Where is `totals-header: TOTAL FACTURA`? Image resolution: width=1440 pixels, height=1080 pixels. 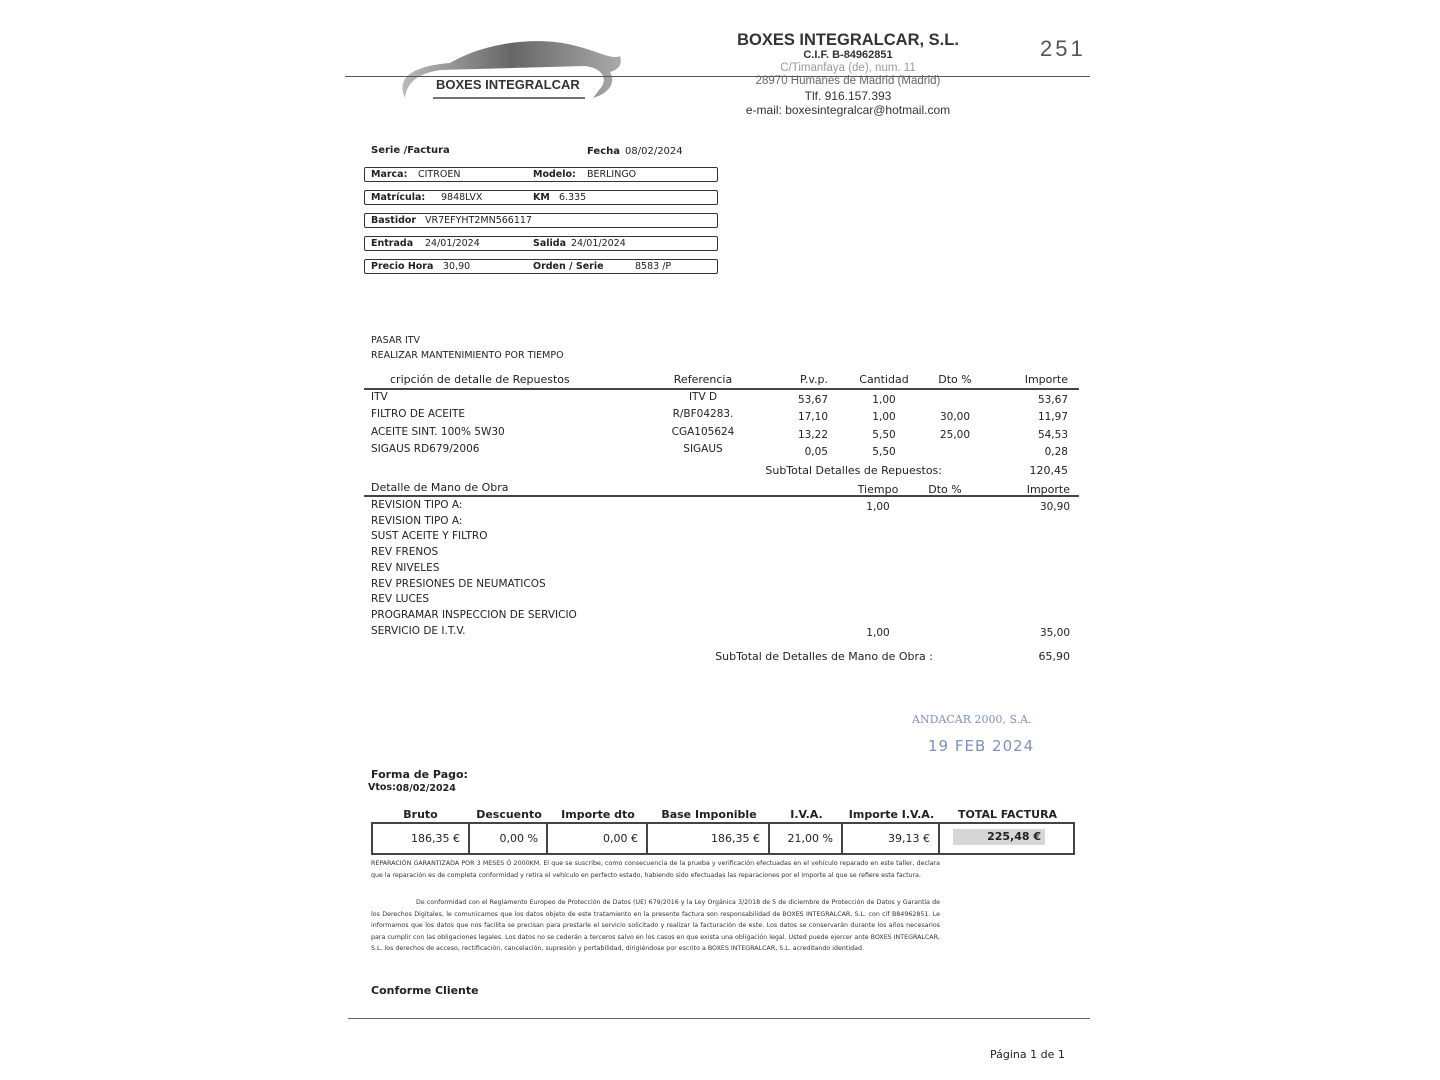
totals-header: TOTAL FACTURA is located at coordinates (1007, 814).